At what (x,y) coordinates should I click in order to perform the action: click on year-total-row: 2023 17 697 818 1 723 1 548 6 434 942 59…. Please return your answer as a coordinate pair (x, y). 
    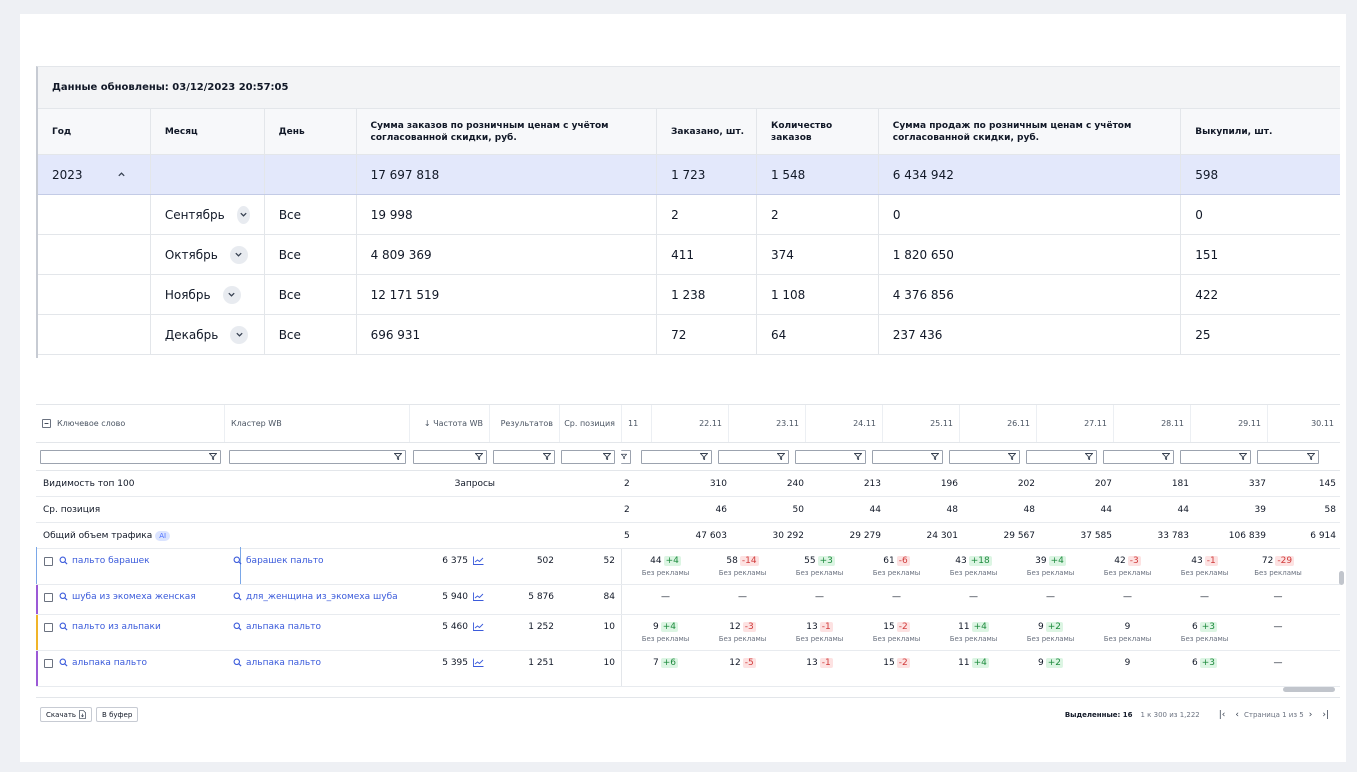
    Looking at the image, I should click on (689, 175).